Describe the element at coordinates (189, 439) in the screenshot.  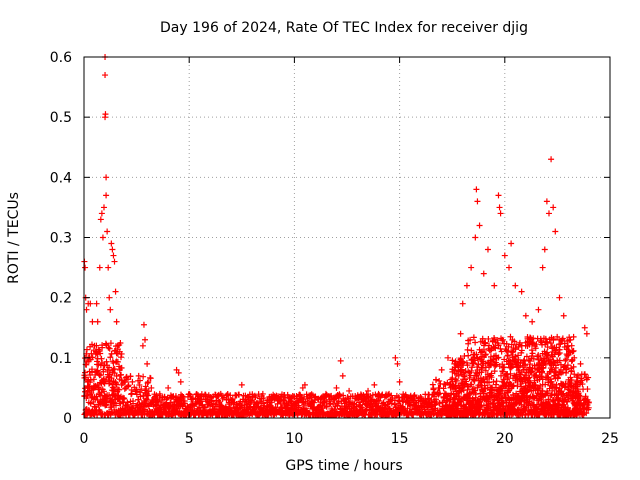
I see `x-tick-label: 5` at that location.